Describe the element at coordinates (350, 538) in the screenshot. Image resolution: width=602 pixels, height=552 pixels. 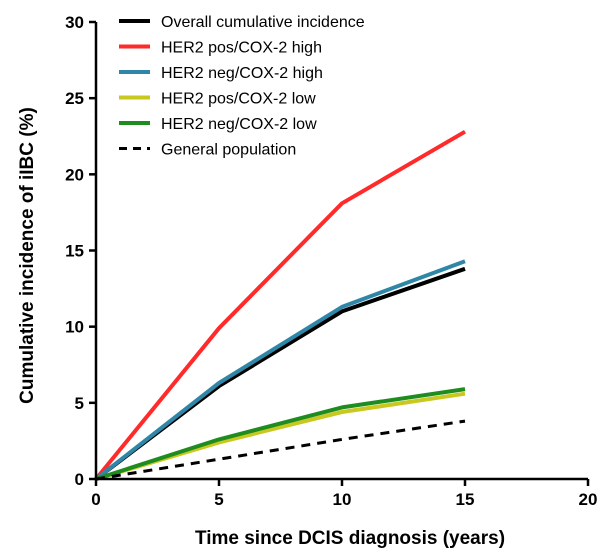
I see `x-axis-title: Time since DCIS diagnosis (years)` at that location.